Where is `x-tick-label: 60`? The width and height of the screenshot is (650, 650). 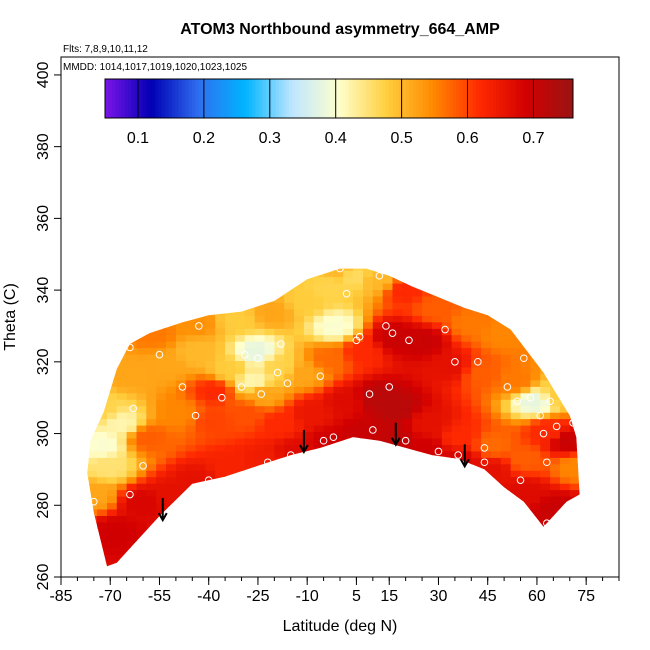 x-tick-label: 60 is located at coordinates (537, 596).